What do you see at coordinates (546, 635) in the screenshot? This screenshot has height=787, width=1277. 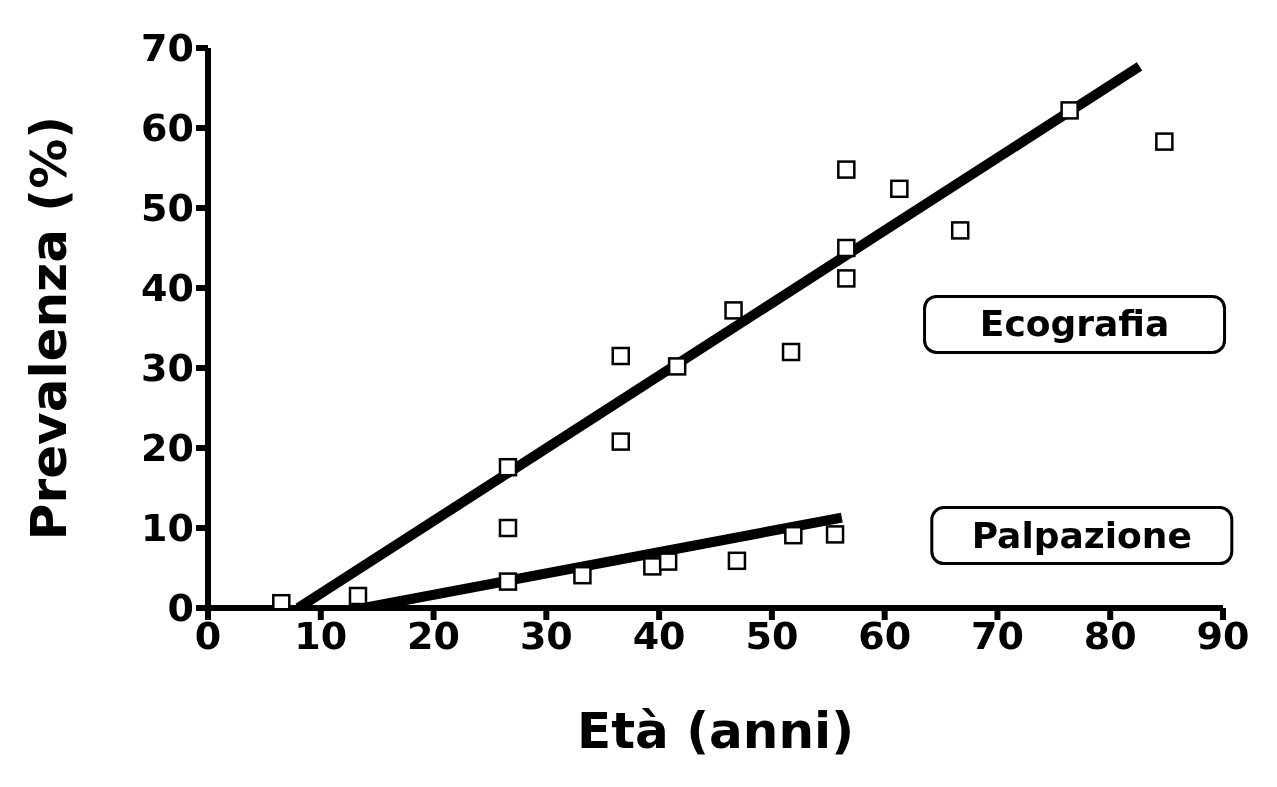 I see `x-tick-label: 30` at bounding box center [546, 635].